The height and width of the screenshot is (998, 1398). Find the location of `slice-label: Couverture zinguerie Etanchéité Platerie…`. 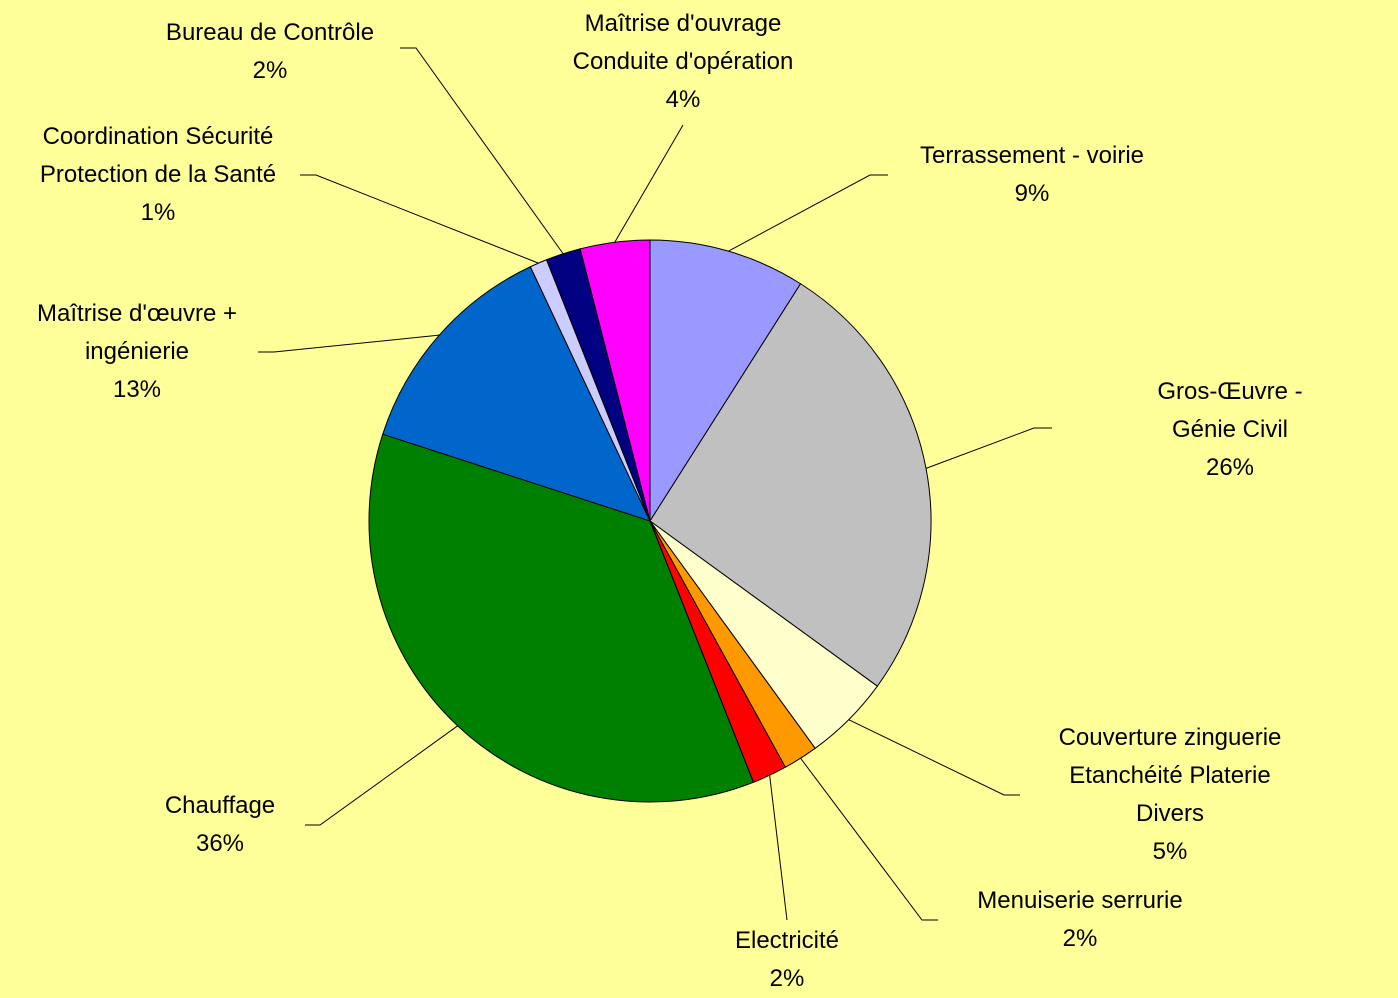

slice-label: Couverture zinguerie Etanchéité Platerie… is located at coordinates (1170, 795).